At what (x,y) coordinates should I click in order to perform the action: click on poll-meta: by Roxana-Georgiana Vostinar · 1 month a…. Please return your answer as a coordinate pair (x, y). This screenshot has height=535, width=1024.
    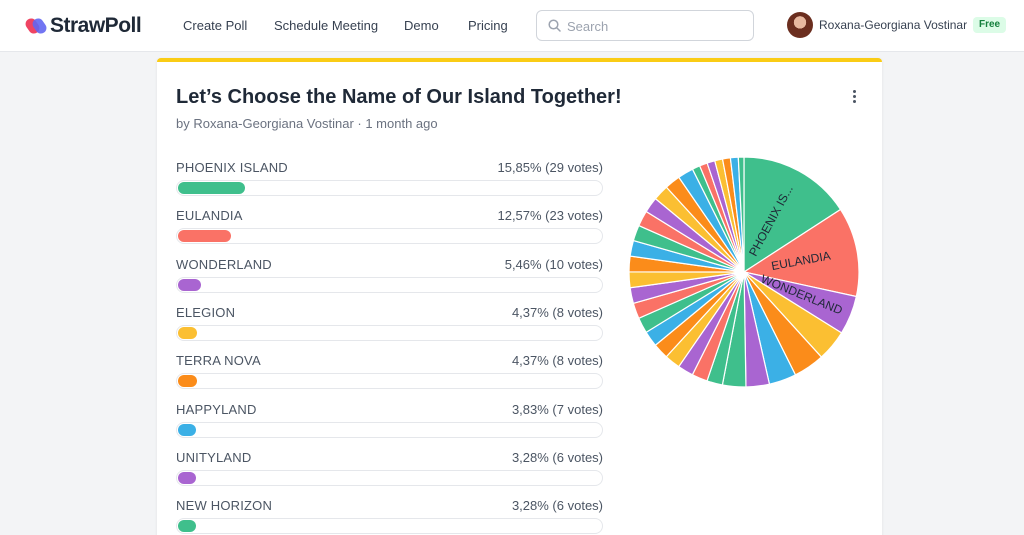
    Looking at the image, I should click on (307, 123).